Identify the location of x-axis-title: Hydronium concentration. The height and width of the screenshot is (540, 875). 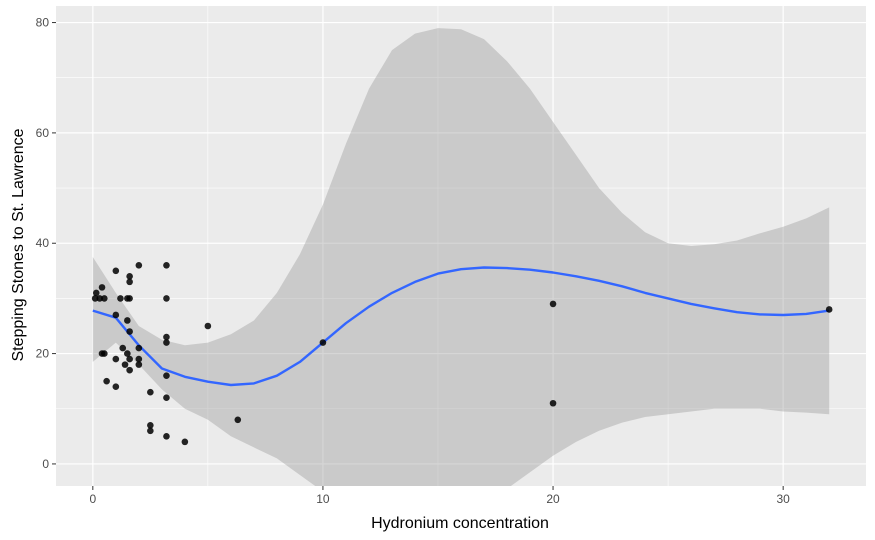
(460, 523).